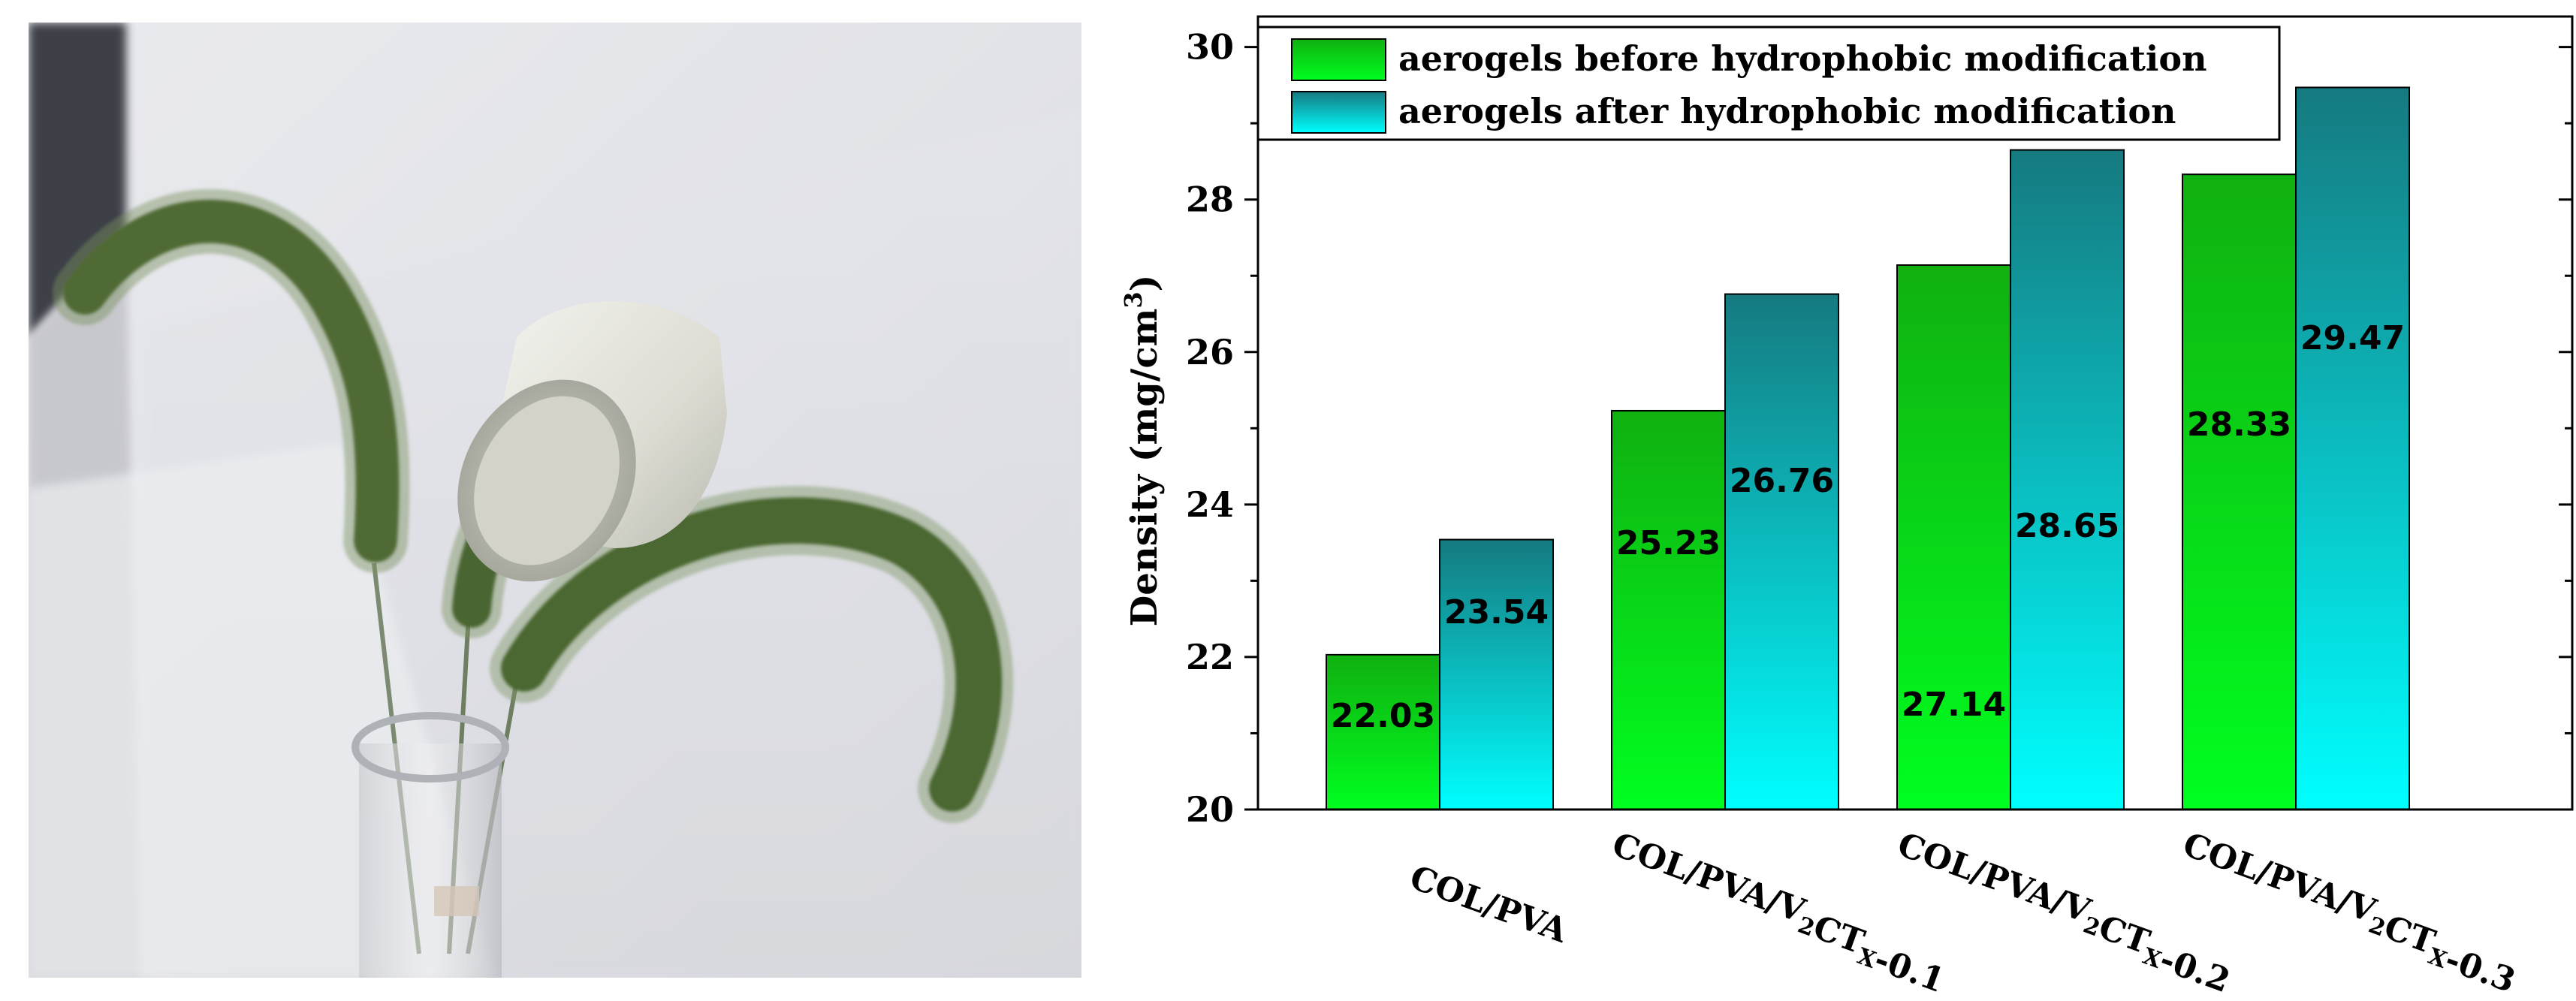 This screenshot has width=2576, height=1001. I want to click on x-category-label-1: COL/PVA, so click(1489, 905).